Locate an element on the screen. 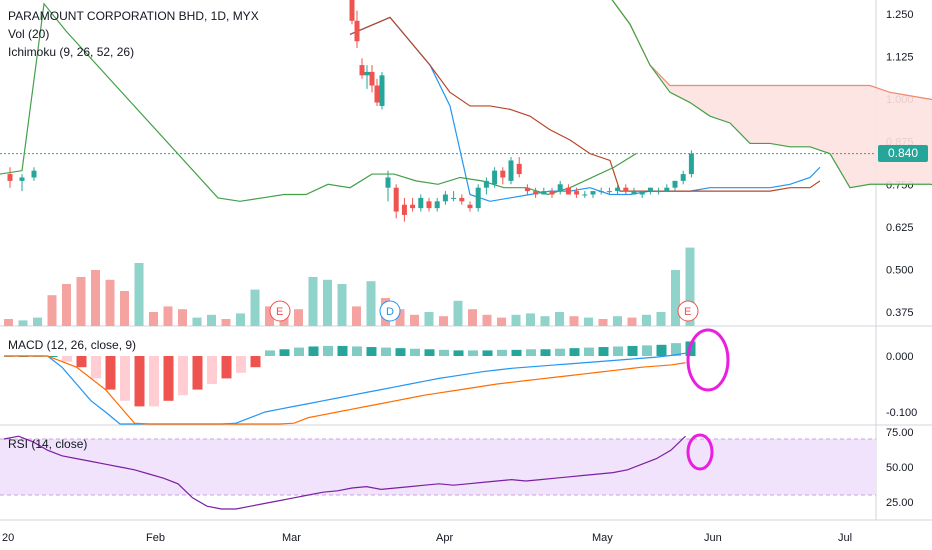  time-tick-label: May is located at coordinates (602, 538).